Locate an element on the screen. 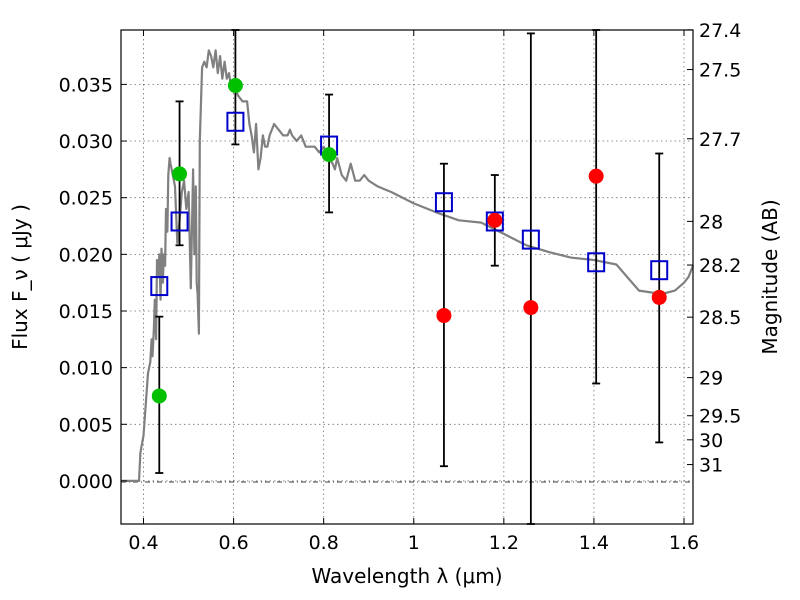 The height and width of the screenshot is (600, 800). y-tick-label-1: 0.005 is located at coordinates (86, 425).